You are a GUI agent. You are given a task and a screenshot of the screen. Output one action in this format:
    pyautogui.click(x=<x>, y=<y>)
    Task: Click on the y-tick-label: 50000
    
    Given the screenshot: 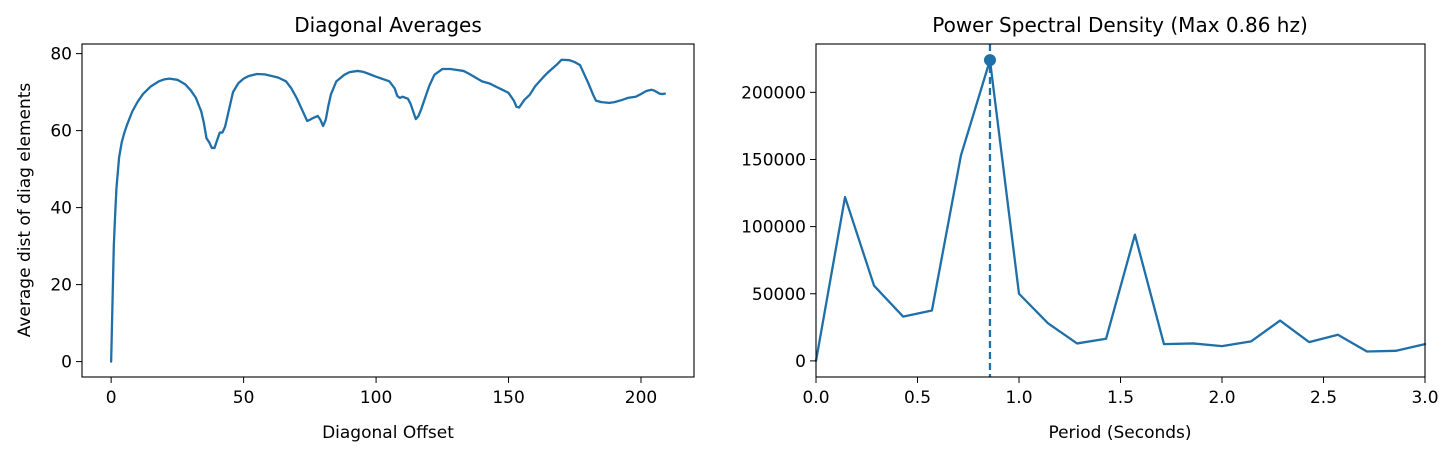 What is the action you would take?
    pyautogui.click(x=779, y=295)
    